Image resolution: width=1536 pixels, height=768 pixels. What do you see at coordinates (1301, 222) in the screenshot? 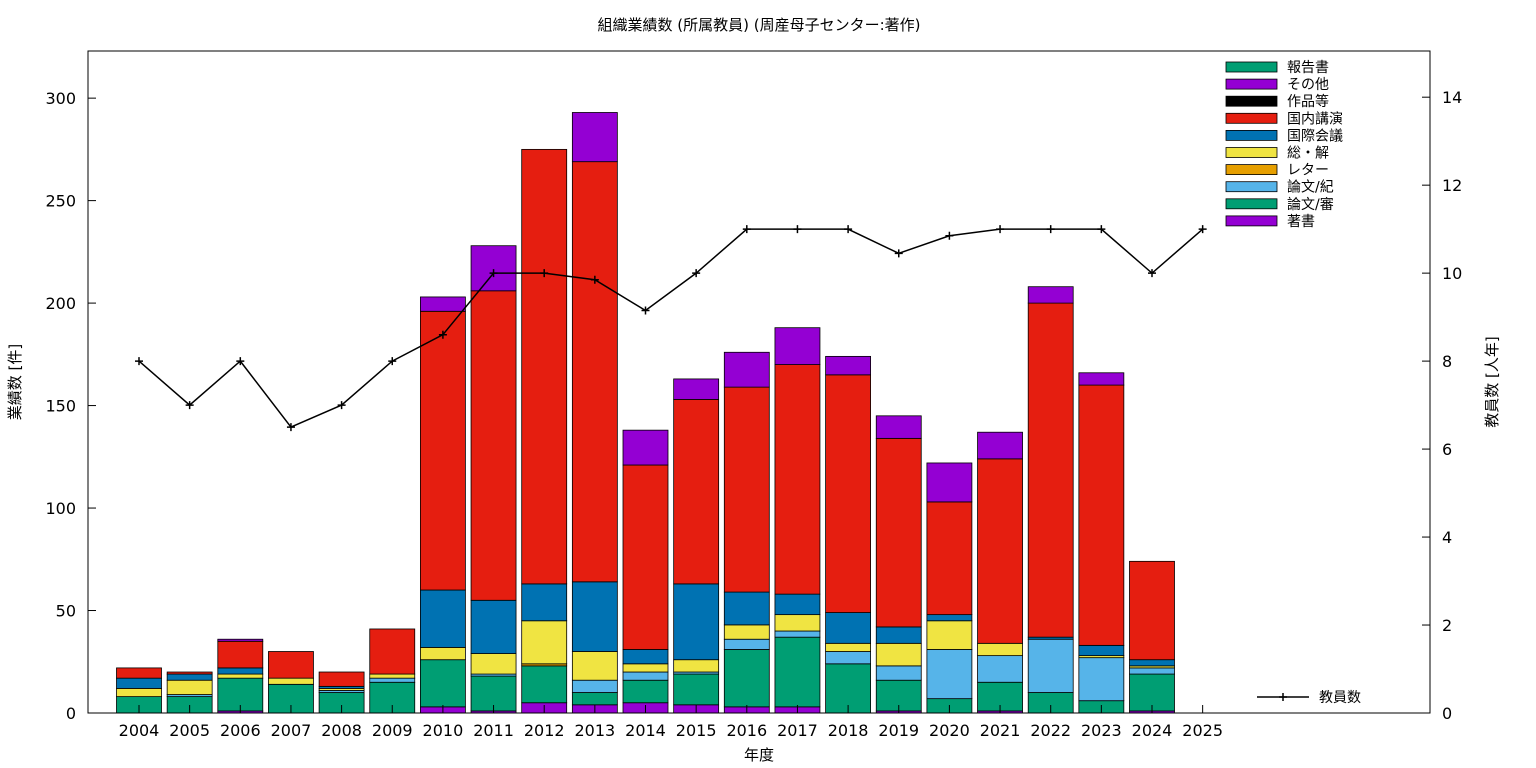
I see `legend-label: 著書` at bounding box center [1301, 222].